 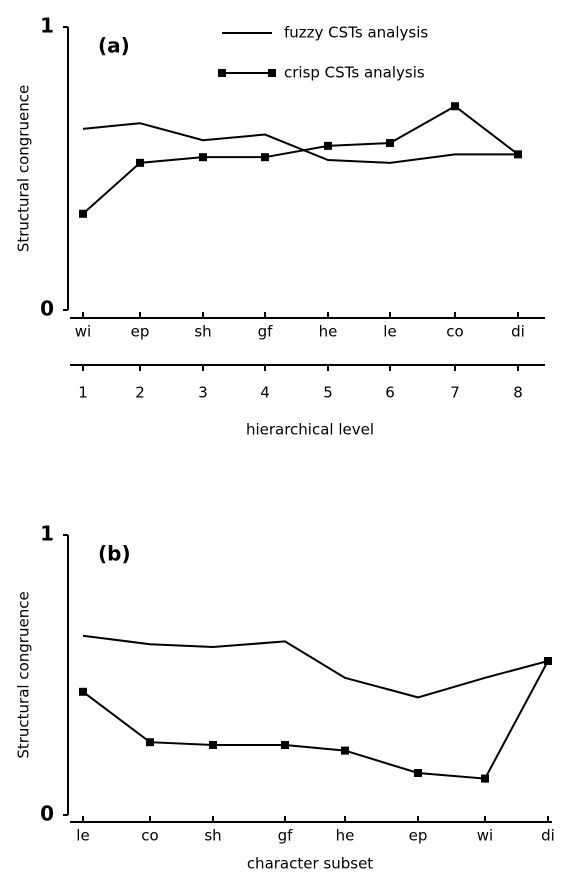 What do you see at coordinates (328, 393) in the screenshot?
I see `level-label: 5` at bounding box center [328, 393].